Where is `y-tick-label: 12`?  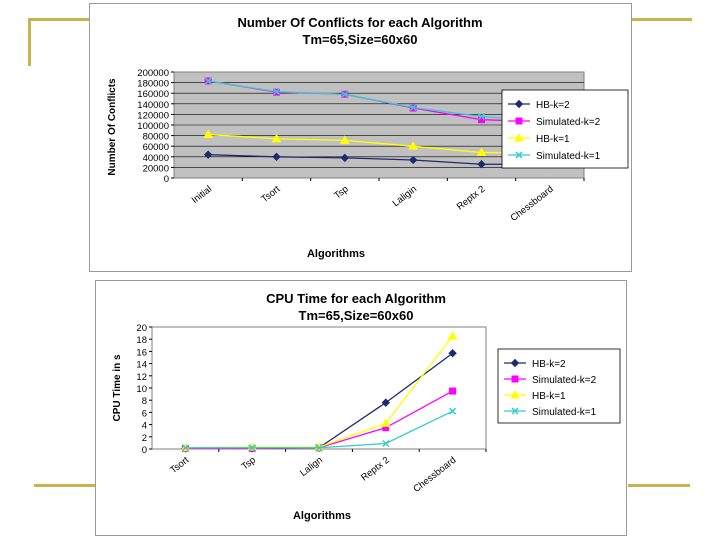
y-tick-label: 12 is located at coordinates (141, 377).